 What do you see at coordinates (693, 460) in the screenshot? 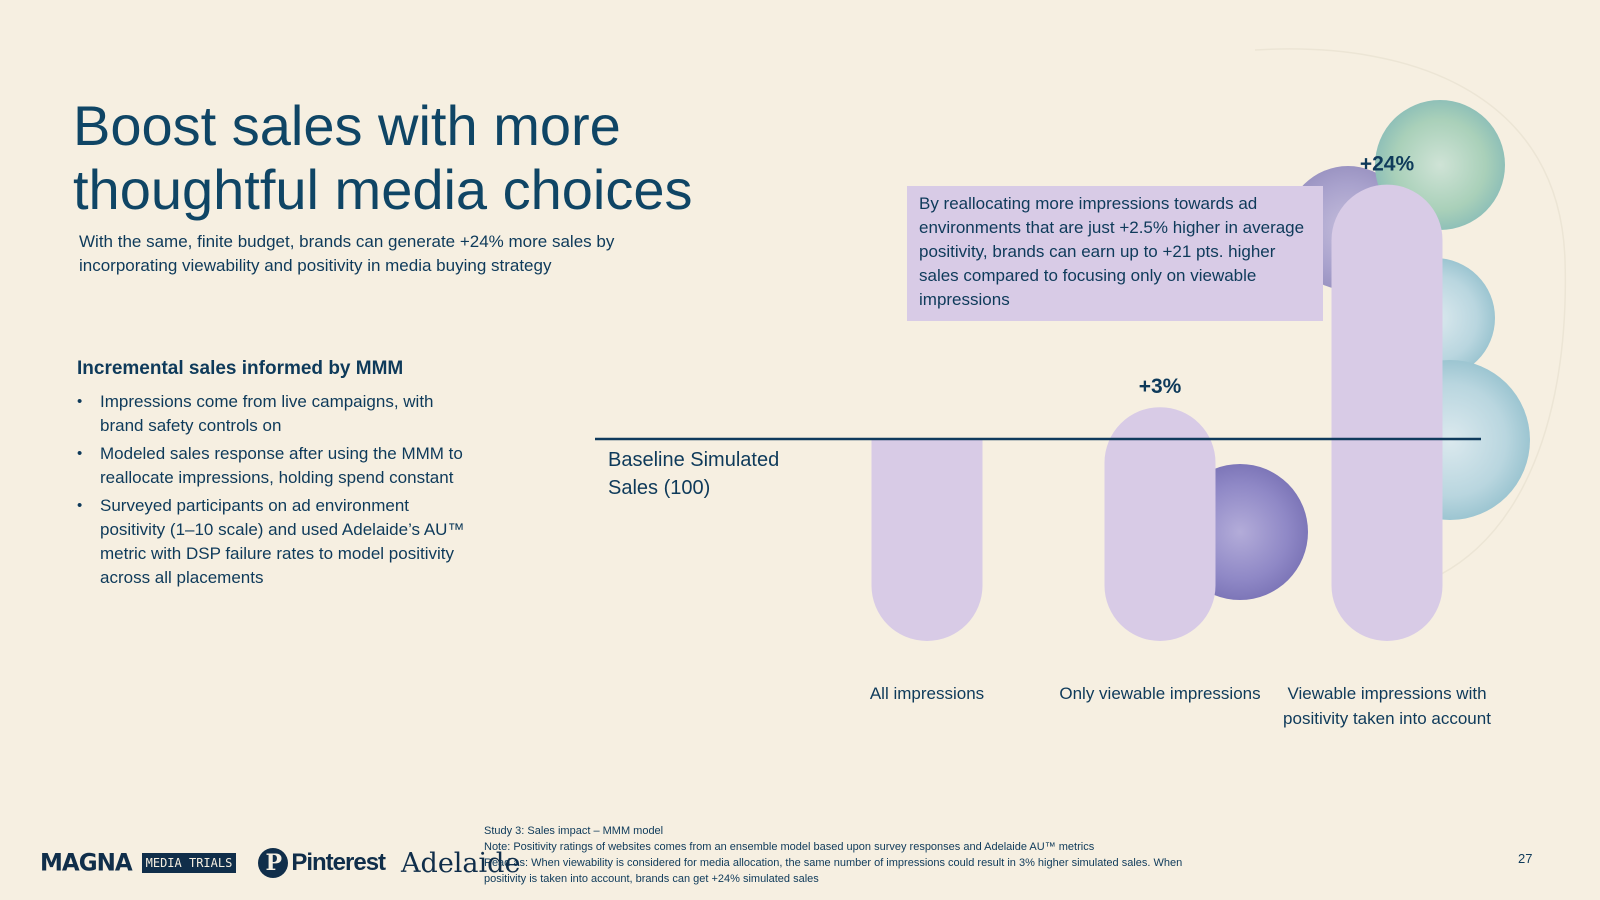
I see `baseline-label: Baseline Simulated` at bounding box center [693, 460].